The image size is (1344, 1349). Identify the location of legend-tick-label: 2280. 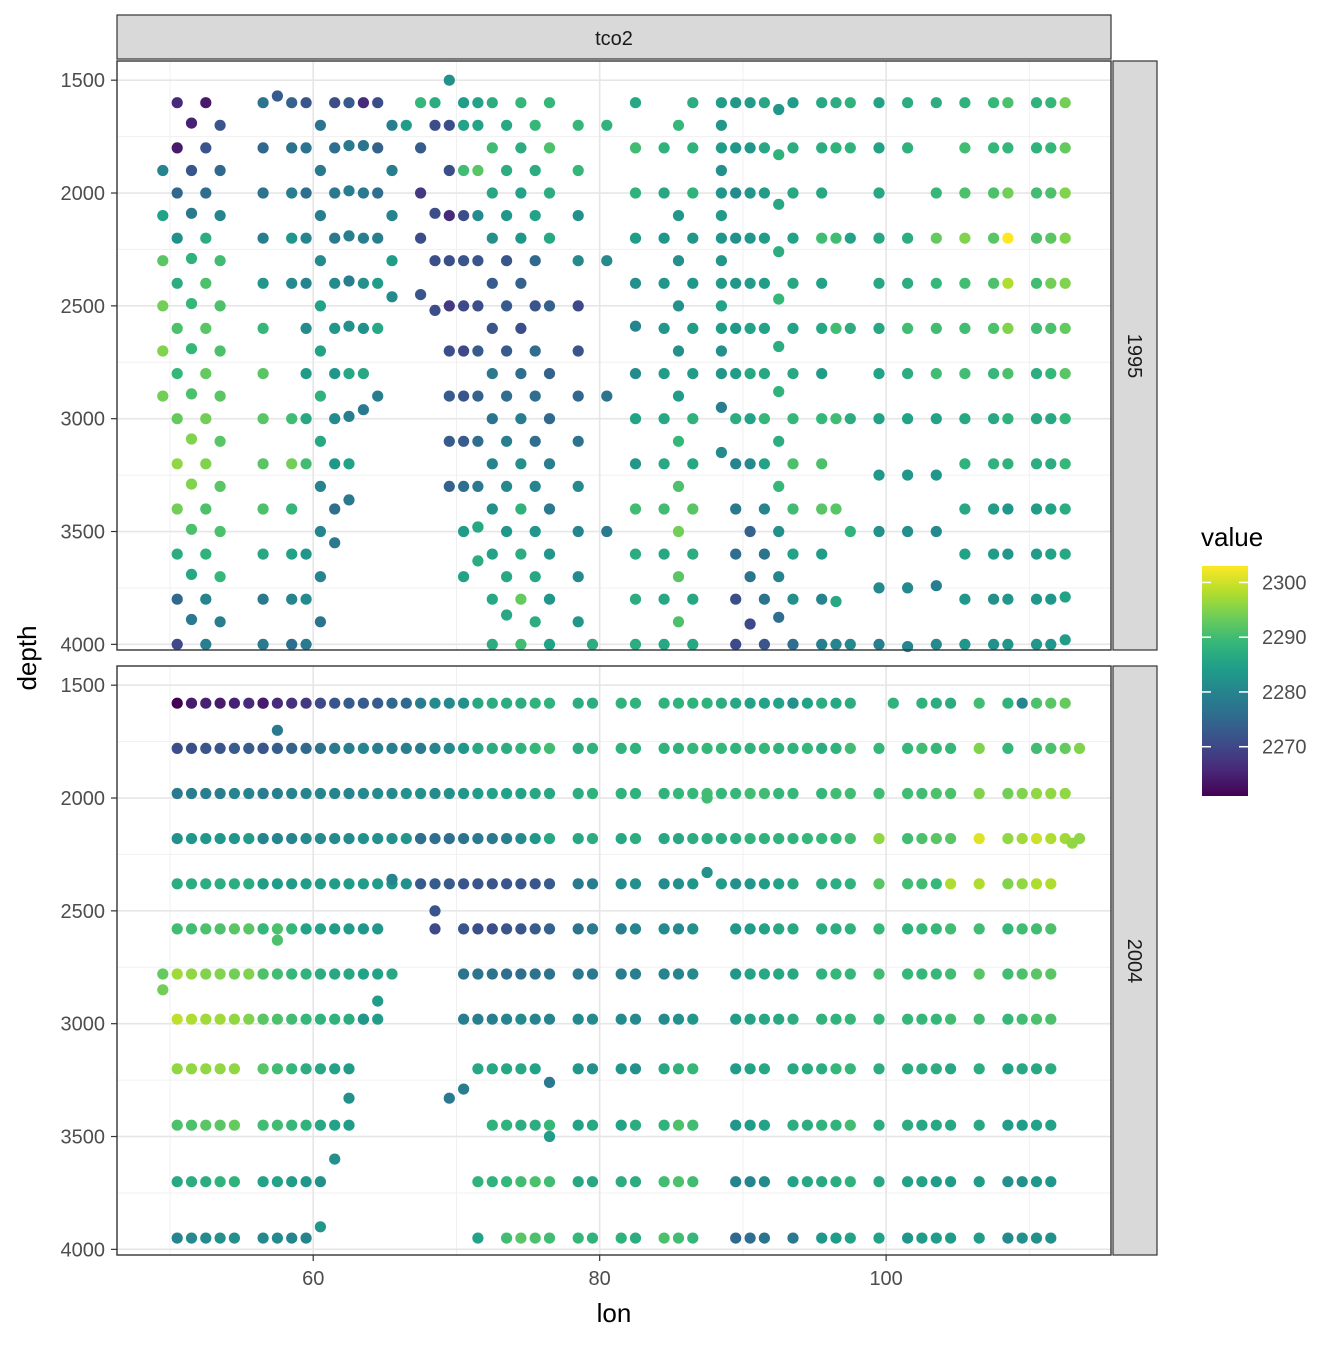
(1284, 693).